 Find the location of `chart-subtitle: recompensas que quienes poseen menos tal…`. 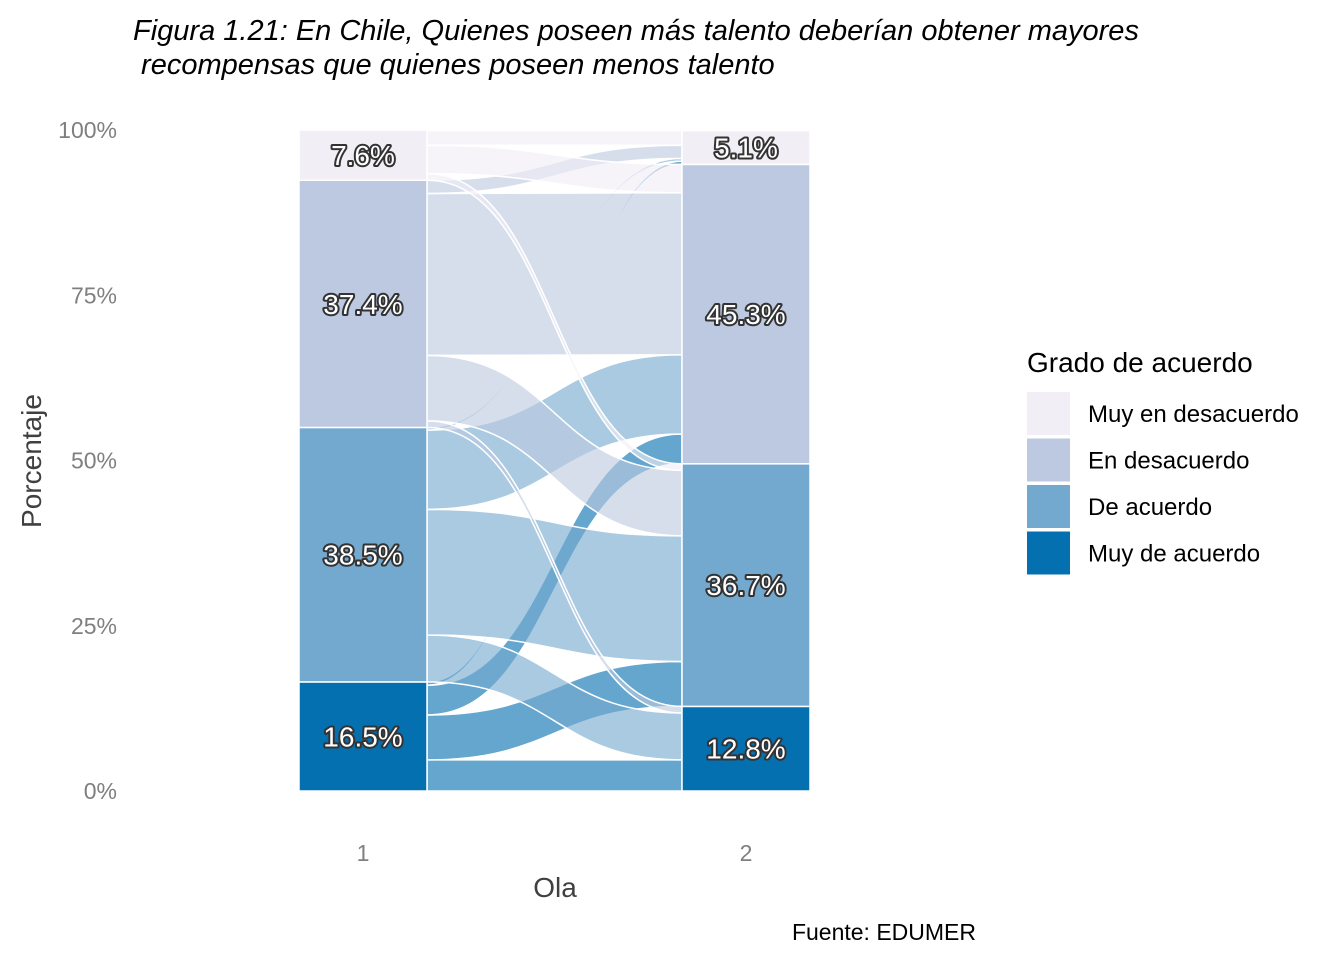

chart-subtitle: recompensas que quienes poseen menos tal… is located at coordinates (454, 65).